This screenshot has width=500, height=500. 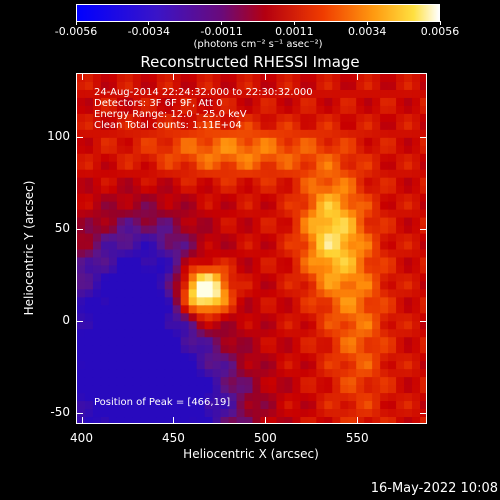 What do you see at coordinates (265, 438) in the screenshot?
I see `x-tick-label: 500` at bounding box center [265, 438].